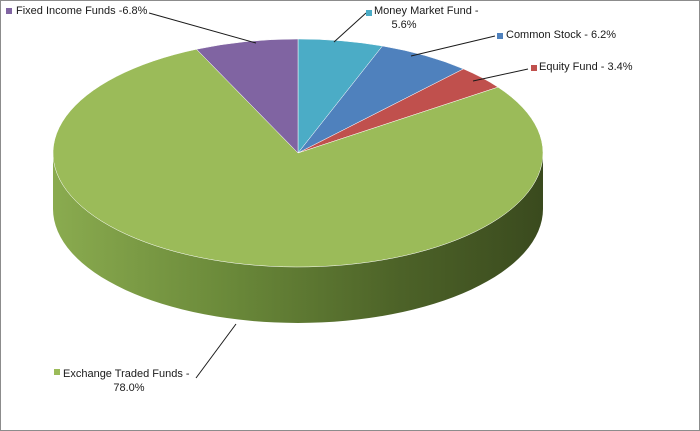 The height and width of the screenshot is (431, 700). What do you see at coordinates (9, 11) in the screenshot?
I see `legend-key-fixed-income-funds` at bounding box center [9, 11].